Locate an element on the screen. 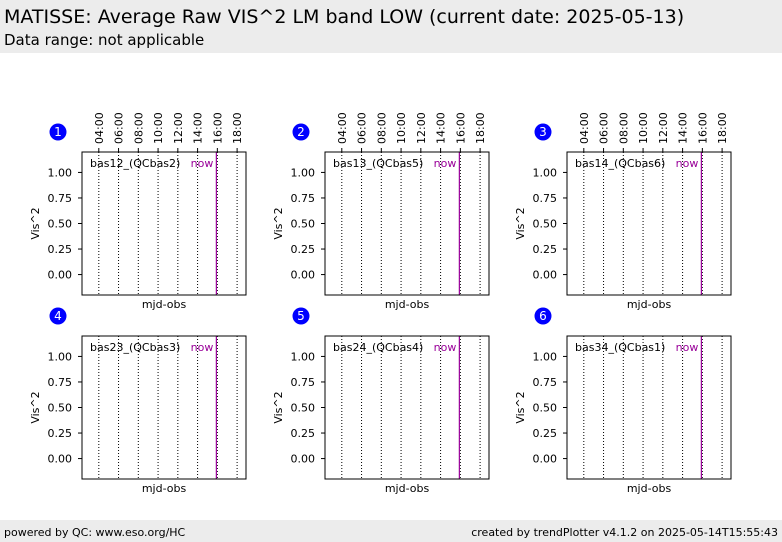 This screenshot has width=782, height=542. panel-number: 5 is located at coordinates (301, 316).